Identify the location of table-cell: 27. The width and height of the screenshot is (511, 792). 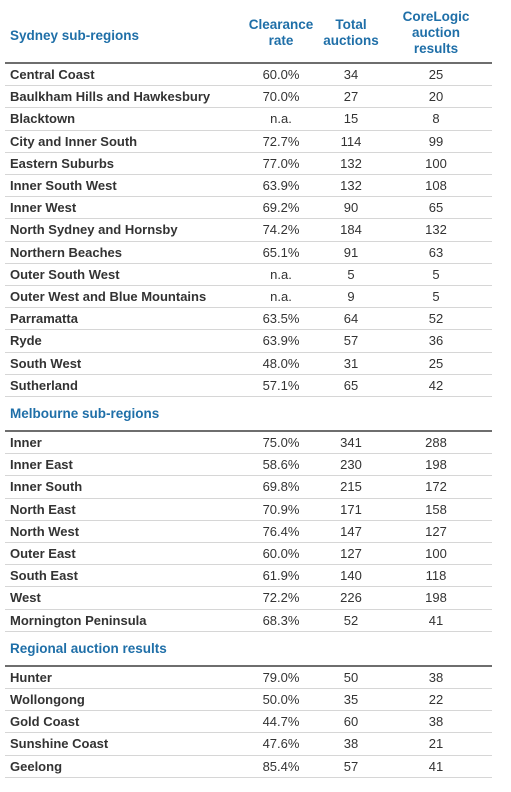
(351, 97).